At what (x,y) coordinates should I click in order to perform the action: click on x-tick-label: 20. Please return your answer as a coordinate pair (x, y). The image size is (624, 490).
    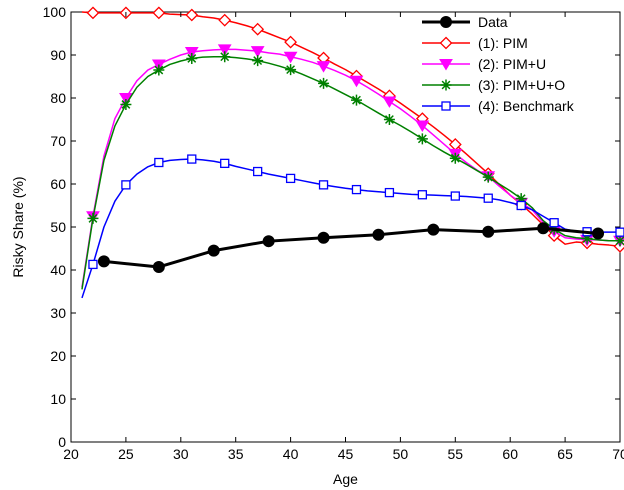
    Looking at the image, I should click on (71, 454).